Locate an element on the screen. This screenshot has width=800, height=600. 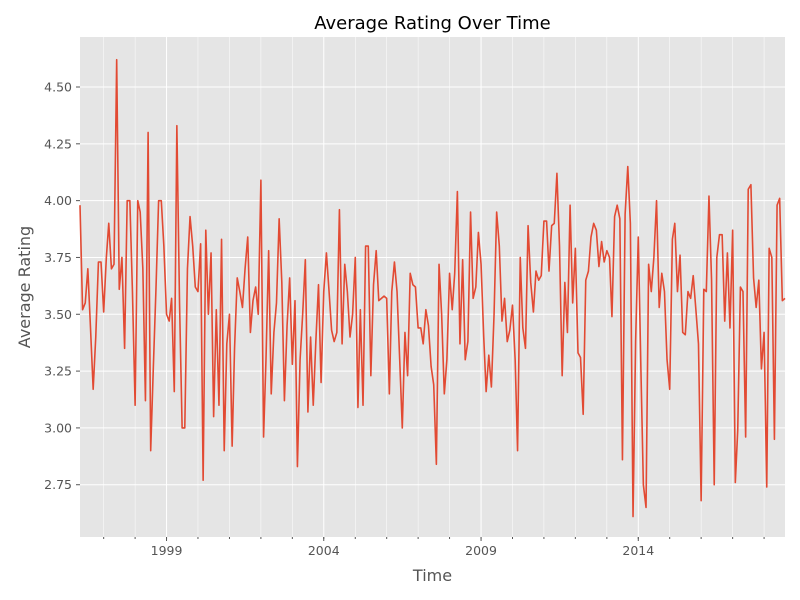
x-tick-label: 2014 is located at coordinates (638, 550).